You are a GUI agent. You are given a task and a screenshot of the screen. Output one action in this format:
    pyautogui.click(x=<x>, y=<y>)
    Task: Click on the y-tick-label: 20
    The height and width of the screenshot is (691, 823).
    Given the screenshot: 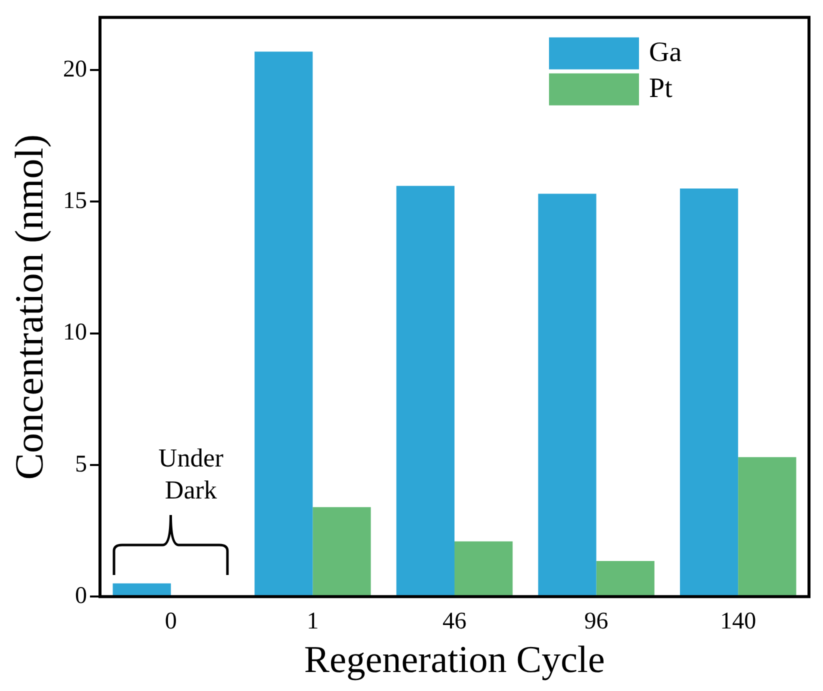 What is the action you would take?
    pyautogui.click(x=75, y=69)
    